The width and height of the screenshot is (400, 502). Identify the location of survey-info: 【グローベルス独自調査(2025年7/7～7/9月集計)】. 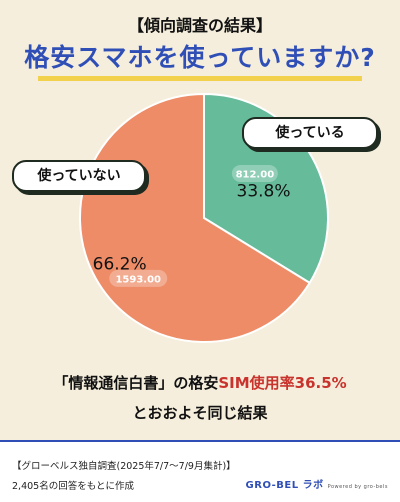
(124, 466).